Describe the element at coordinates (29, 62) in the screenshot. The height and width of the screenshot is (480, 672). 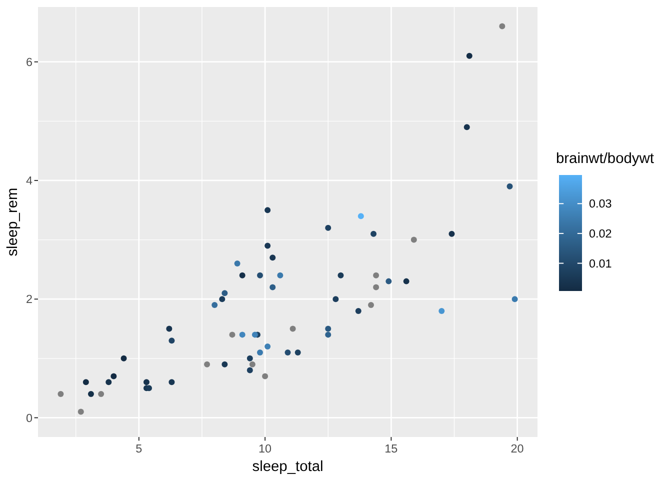
I see `y-tick-label: 6` at that location.